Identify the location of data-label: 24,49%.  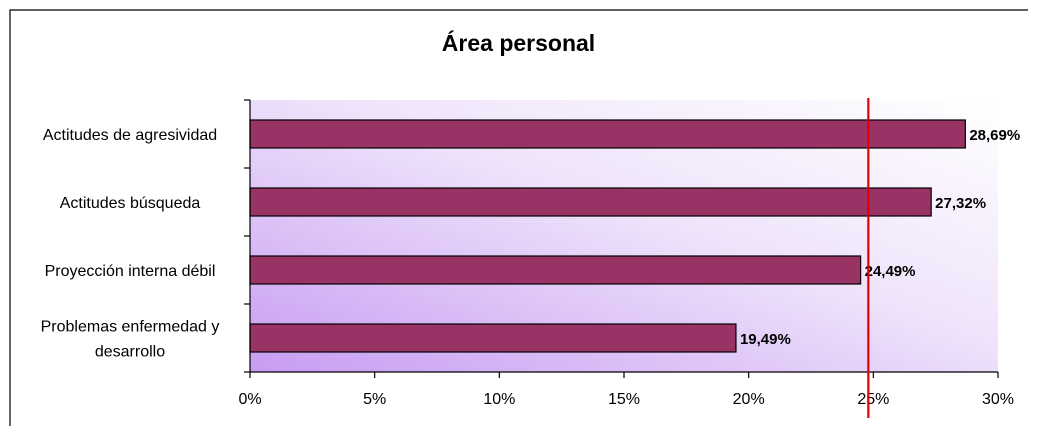
(890, 271).